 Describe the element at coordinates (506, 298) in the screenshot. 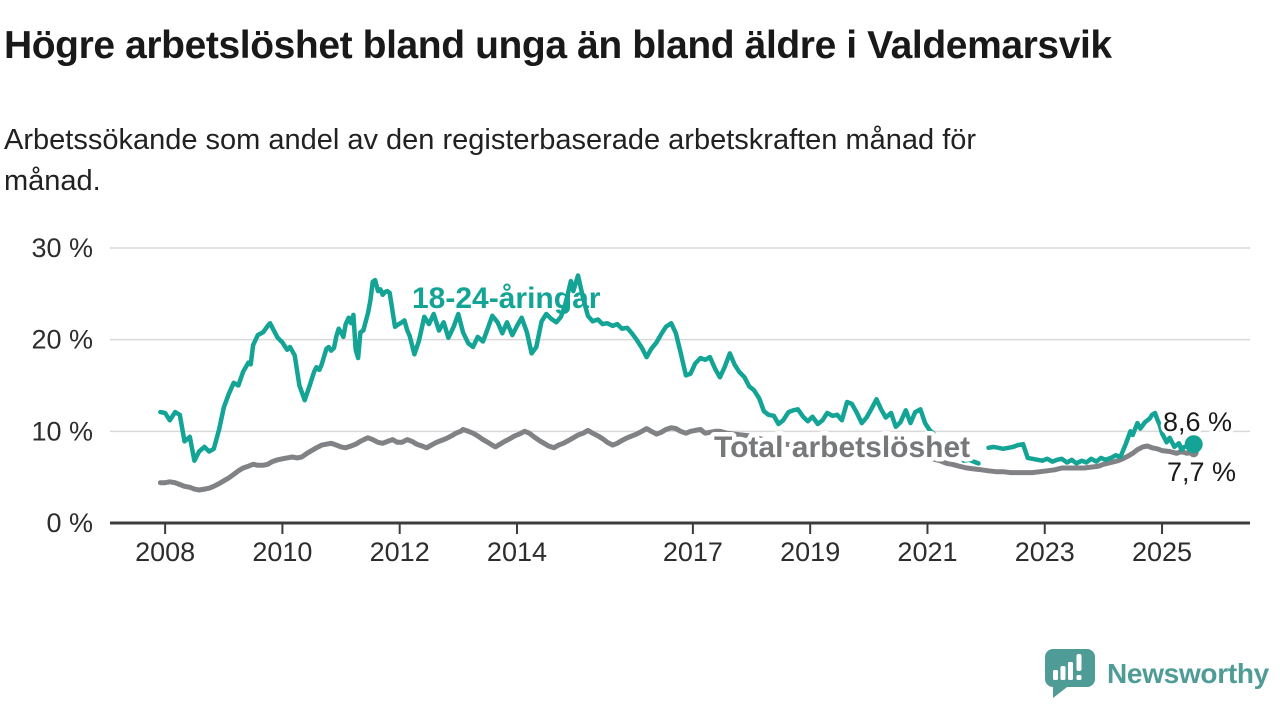

I see `series-label-youth: 18-24-åringar` at that location.